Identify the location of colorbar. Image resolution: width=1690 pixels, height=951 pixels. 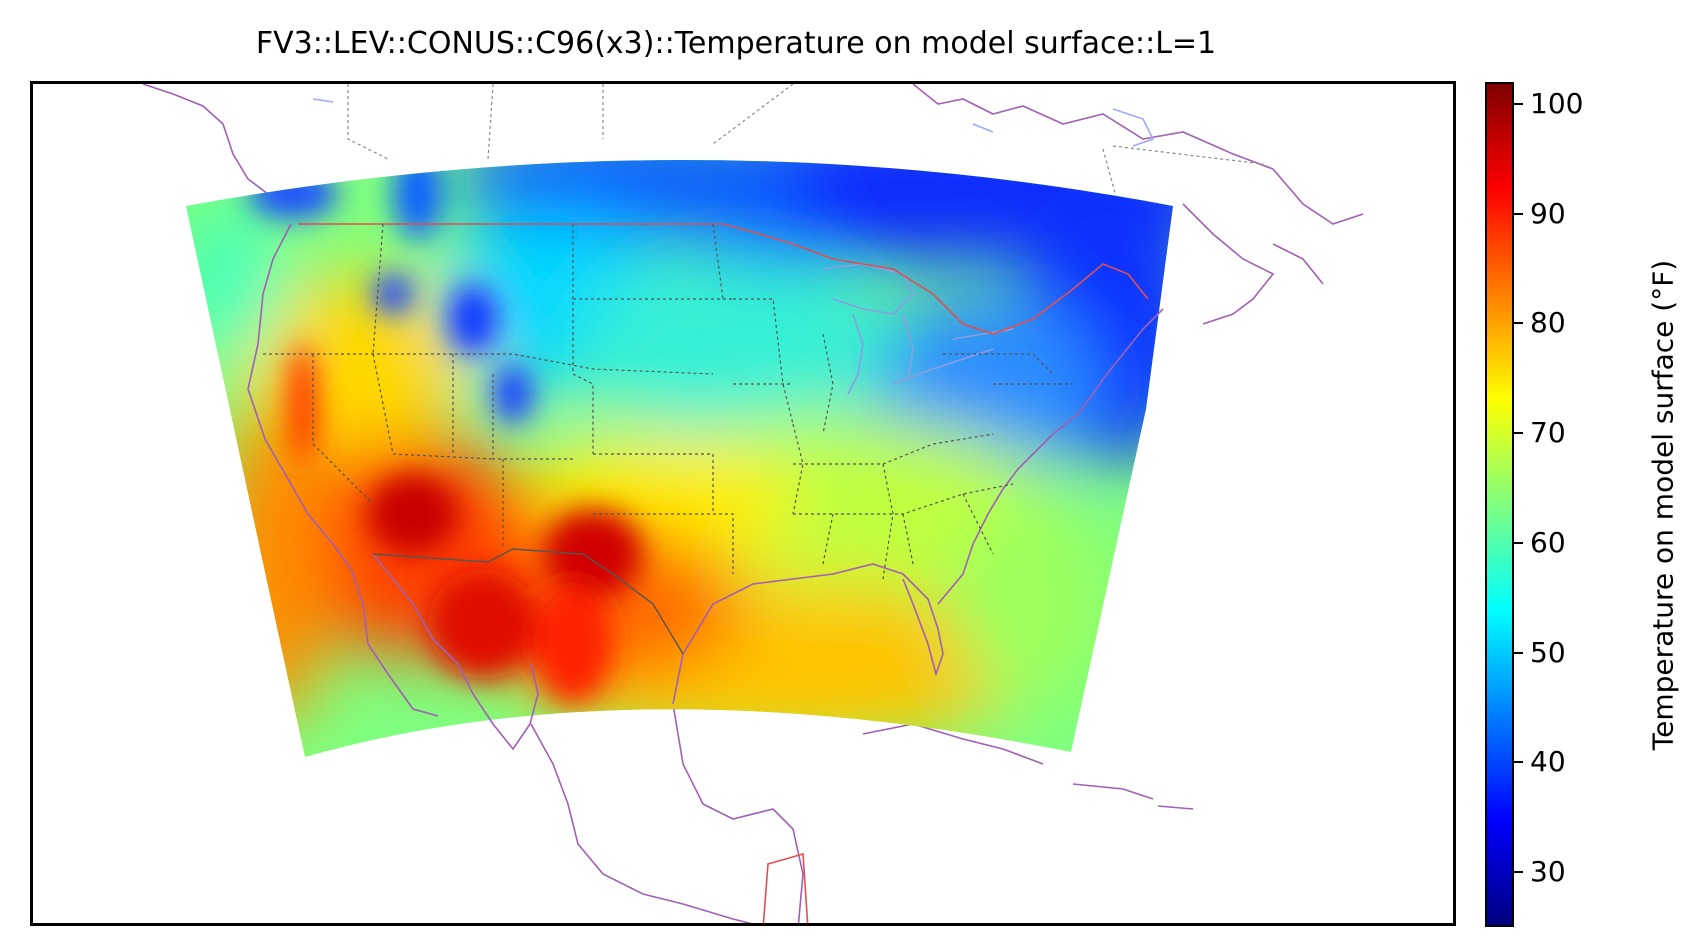
(1499, 504).